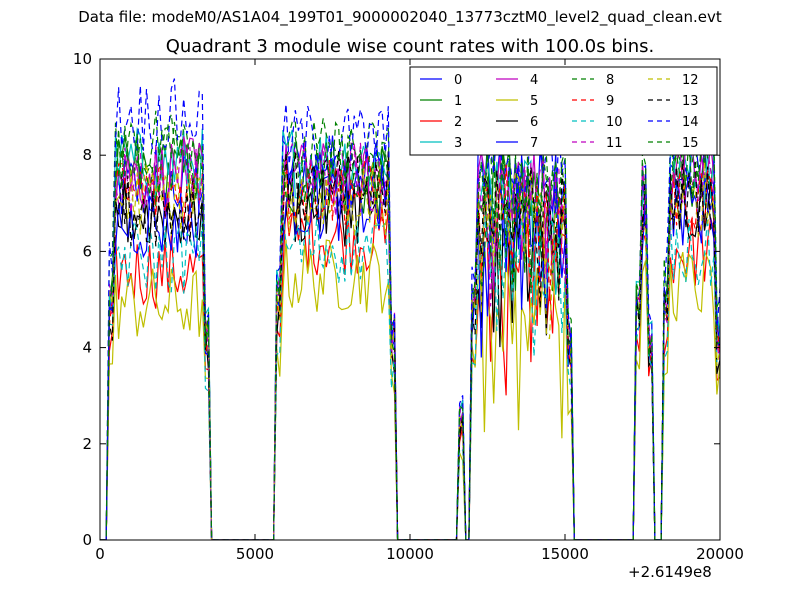 The height and width of the screenshot is (604, 800). Describe the element at coordinates (614, 122) in the screenshot. I see `legend-label: 10` at that location.